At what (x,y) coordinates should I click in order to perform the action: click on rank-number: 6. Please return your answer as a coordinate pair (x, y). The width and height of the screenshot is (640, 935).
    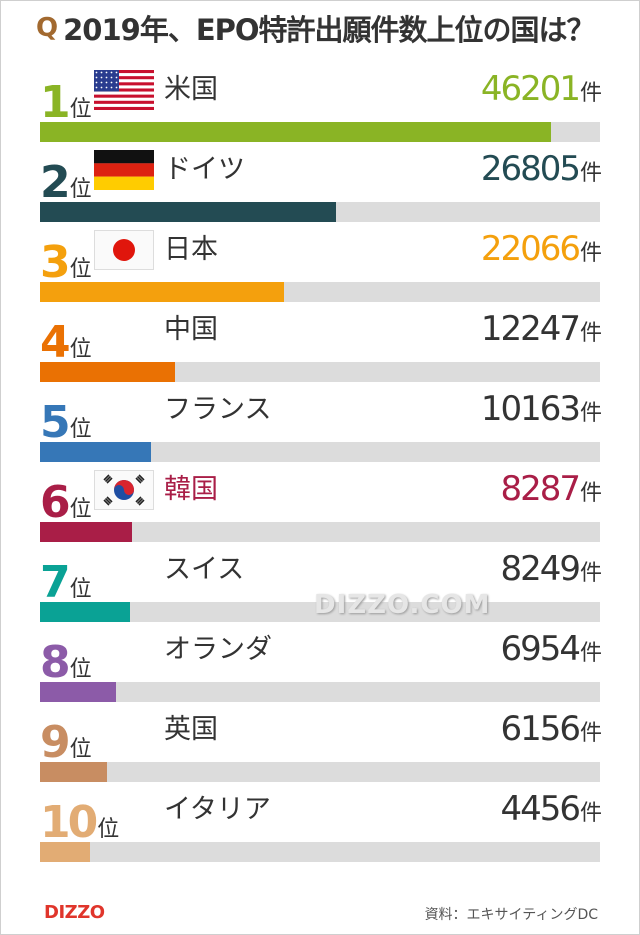
    Looking at the image, I should click on (55, 502).